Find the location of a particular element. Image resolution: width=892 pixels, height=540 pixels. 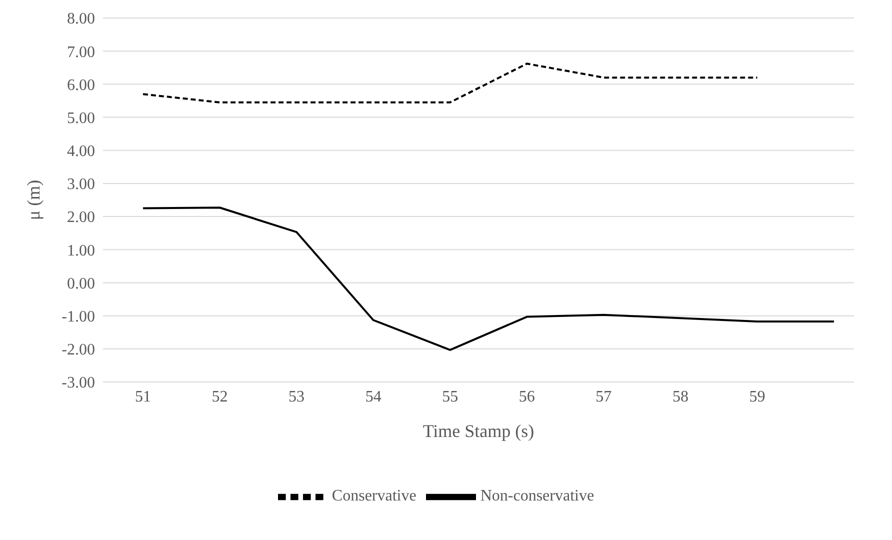

x-tick-label: 57 is located at coordinates (604, 397).